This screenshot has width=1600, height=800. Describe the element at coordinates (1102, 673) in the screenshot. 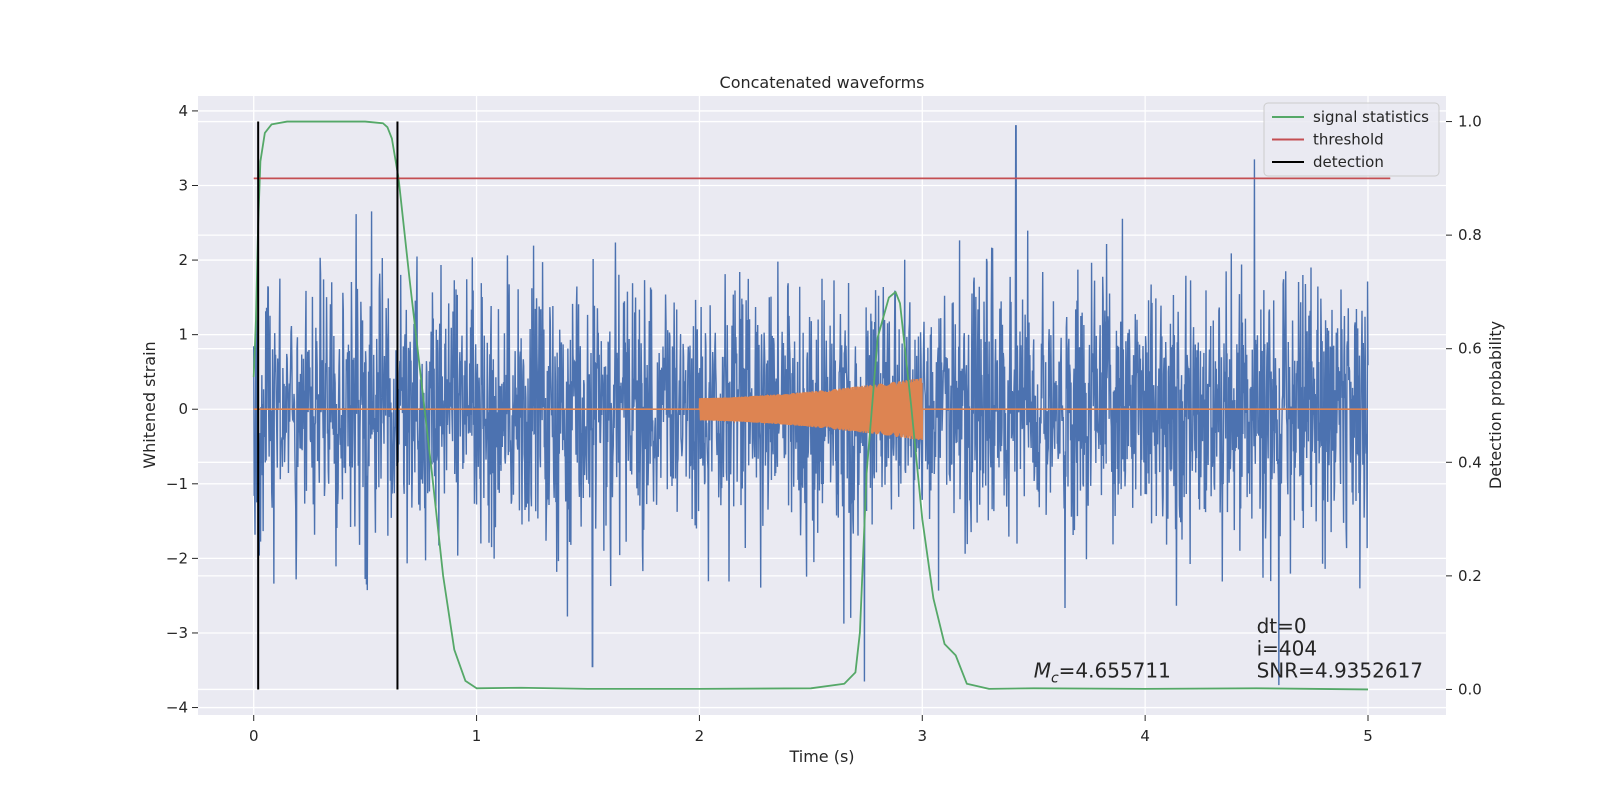

I see `annotation-text: Mc=4.655711` at that location.